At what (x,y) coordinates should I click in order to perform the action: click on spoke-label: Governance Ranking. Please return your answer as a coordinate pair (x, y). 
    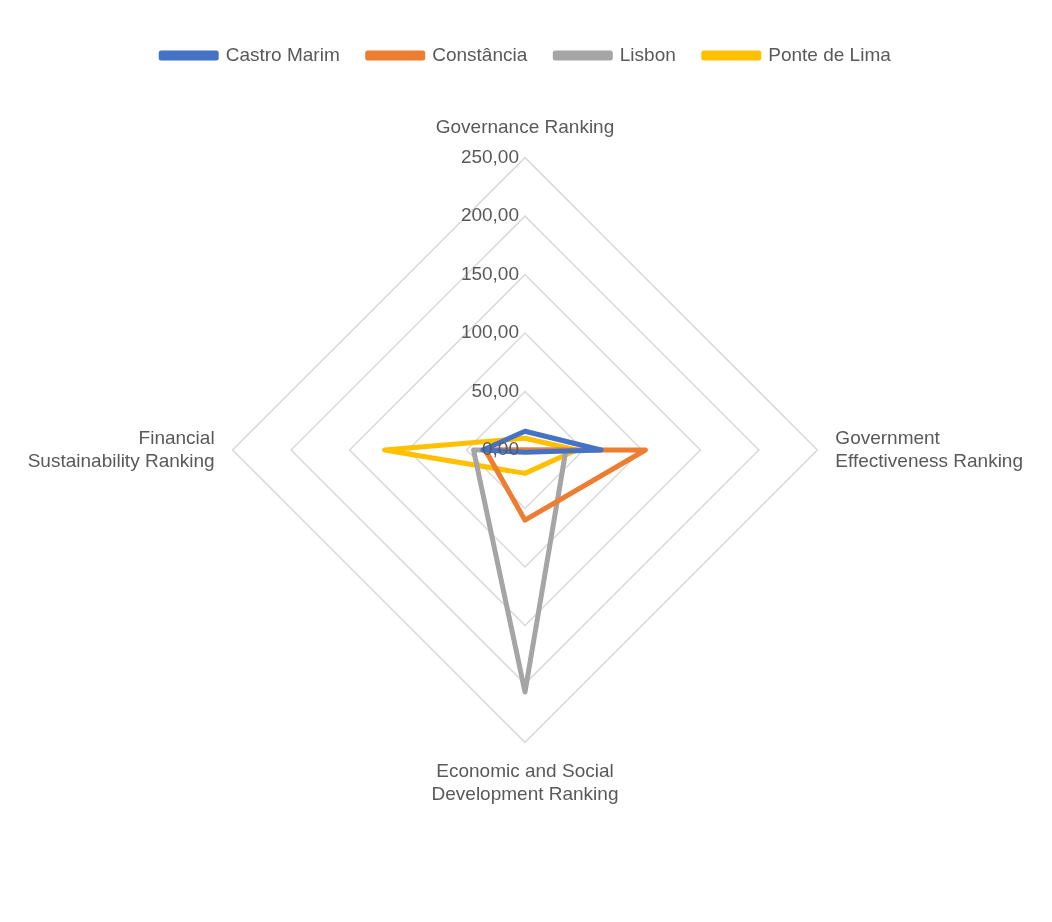
    Looking at the image, I should click on (525, 127).